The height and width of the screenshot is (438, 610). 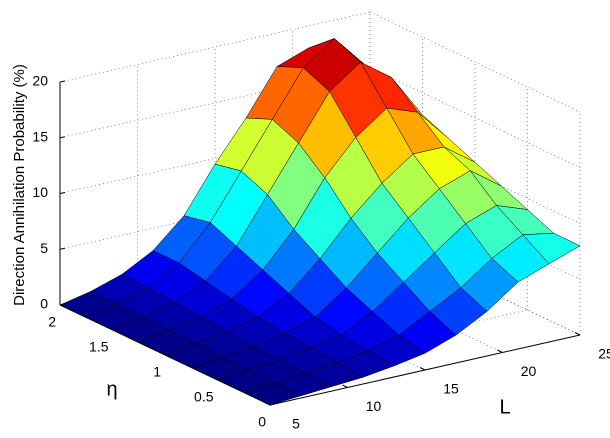 What do you see at coordinates (44, 304) in the screenshot?
I see `z-tick-label: 0` at bounding box center [44, 304].